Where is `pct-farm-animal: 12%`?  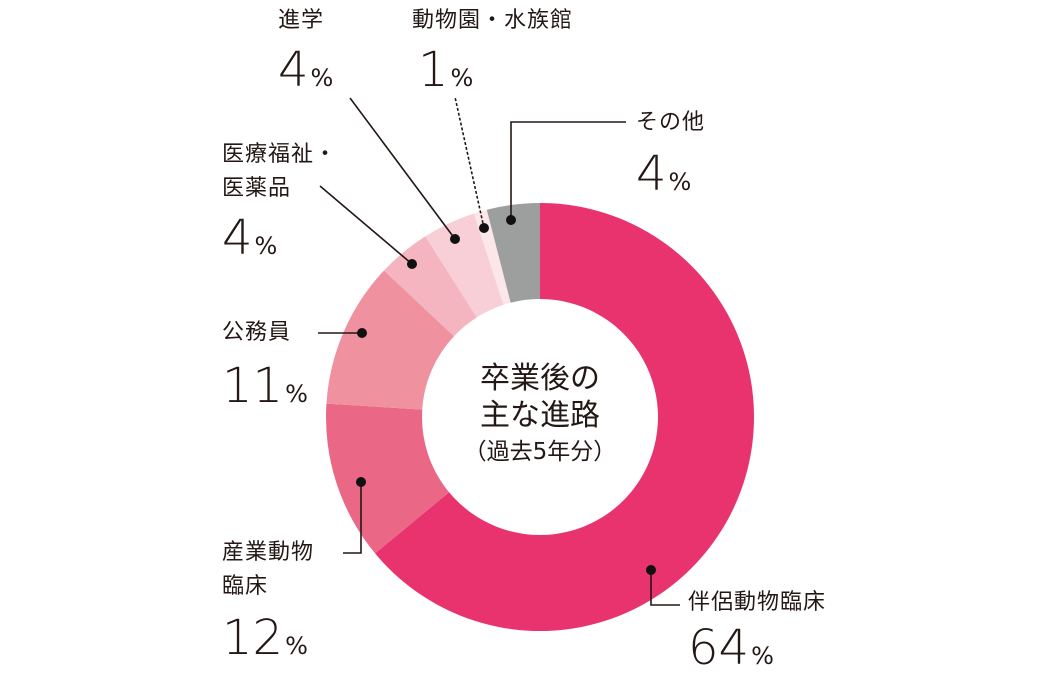
pct-farm-animal: 12% is located at coordinates (265, 638).